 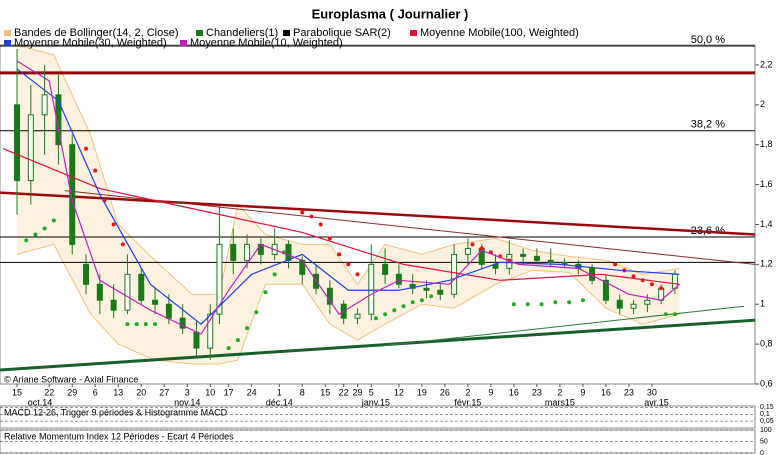 What do you see at coordinates (766, 383) in the screenshot?
I see `y-tick-label: 0,6` at bounding box center [766, 383].